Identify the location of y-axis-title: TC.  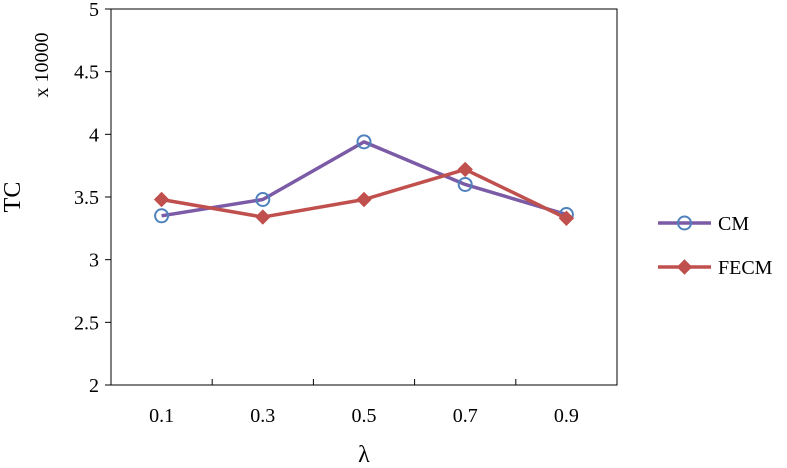
(13, 197).